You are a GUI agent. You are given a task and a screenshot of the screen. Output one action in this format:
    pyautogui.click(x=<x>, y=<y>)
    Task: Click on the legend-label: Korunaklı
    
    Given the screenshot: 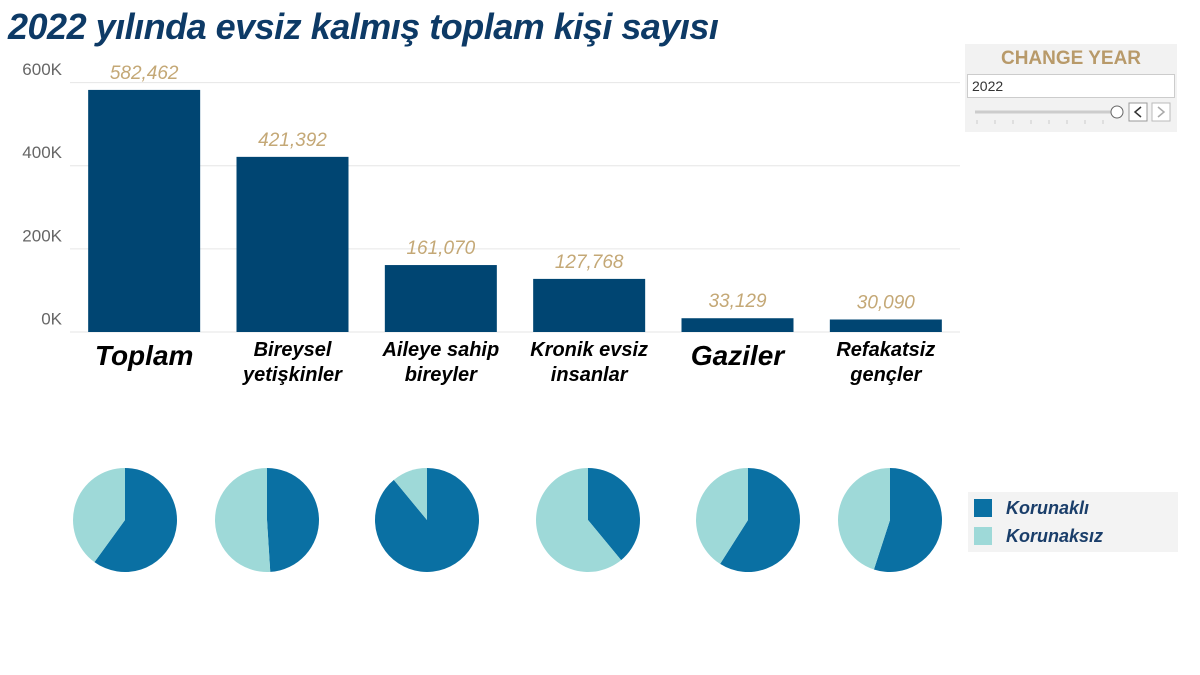 What is the action you would take?
    pyautogui.click(x=1048, y=508)
    